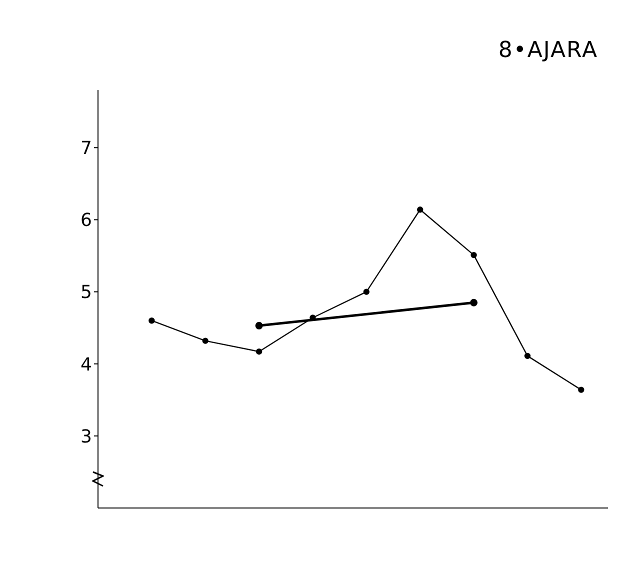  Describe the element at coordinates (548, 50) in the screenshot. I see `chart-title: 8•AJARA` at that location.